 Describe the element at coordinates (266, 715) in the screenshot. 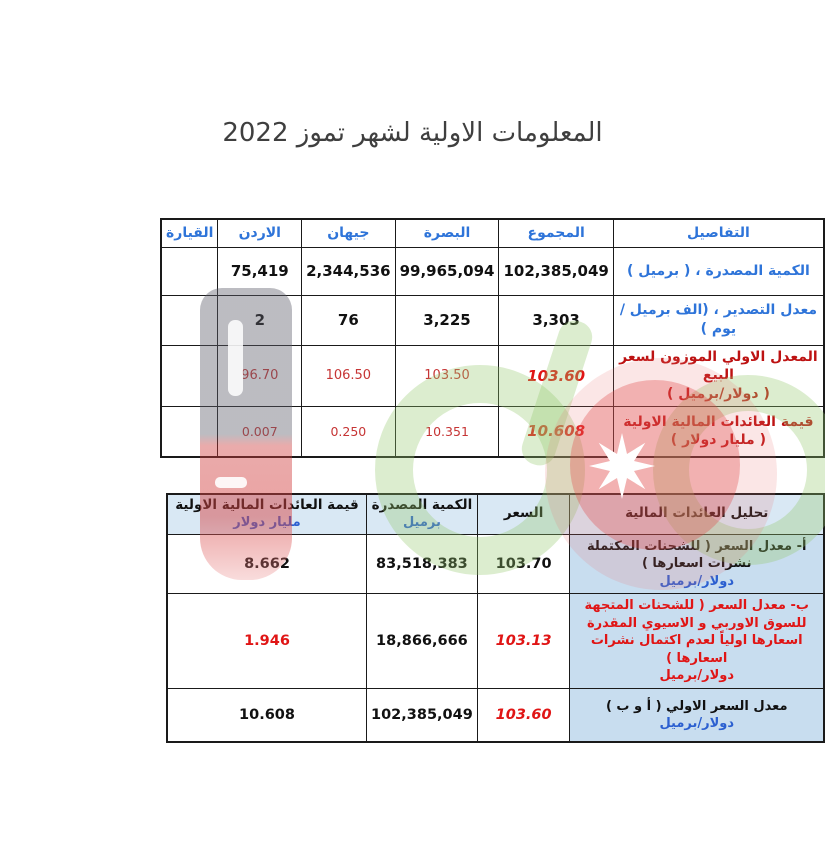

I see `cell-value: 10.608` at that location.